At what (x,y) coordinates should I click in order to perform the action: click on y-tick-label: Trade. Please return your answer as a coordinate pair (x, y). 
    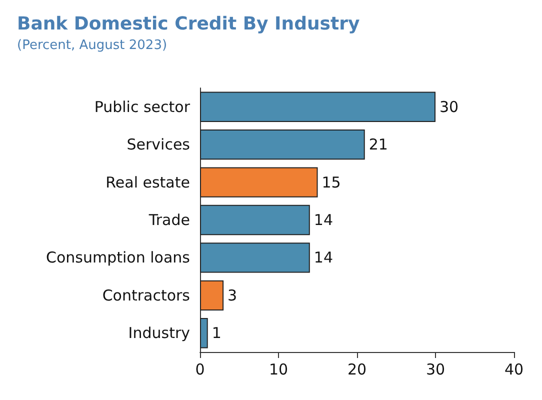
    Looking at the image, I should click on (169, 220).